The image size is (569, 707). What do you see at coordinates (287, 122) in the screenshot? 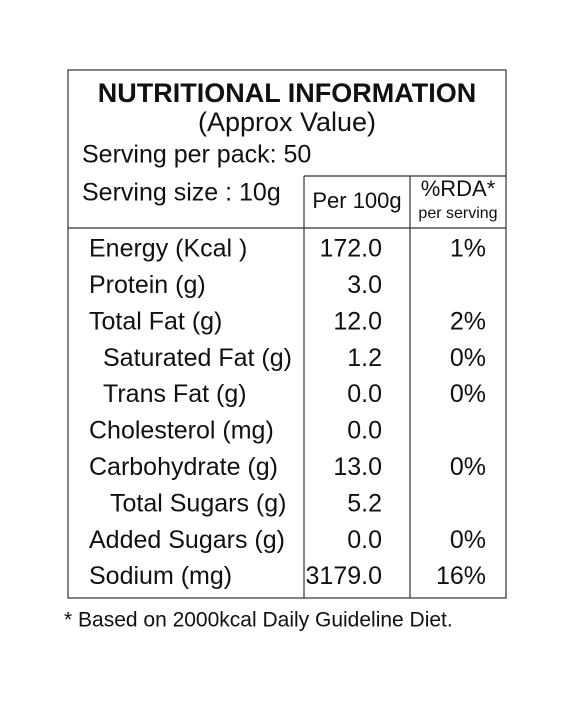
I see `subtitle: (Approx Value)` at bounding box center [287, 122].